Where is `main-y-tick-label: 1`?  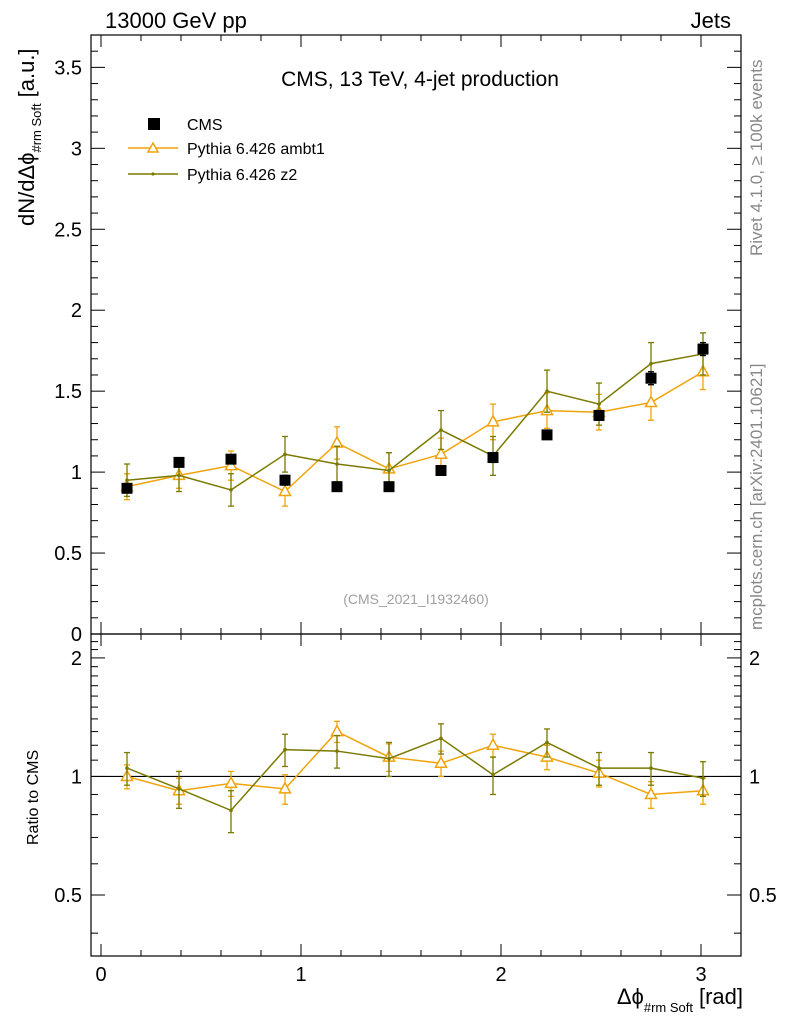 main-y-tick-label: 1 is located at coordinates (76, 473).